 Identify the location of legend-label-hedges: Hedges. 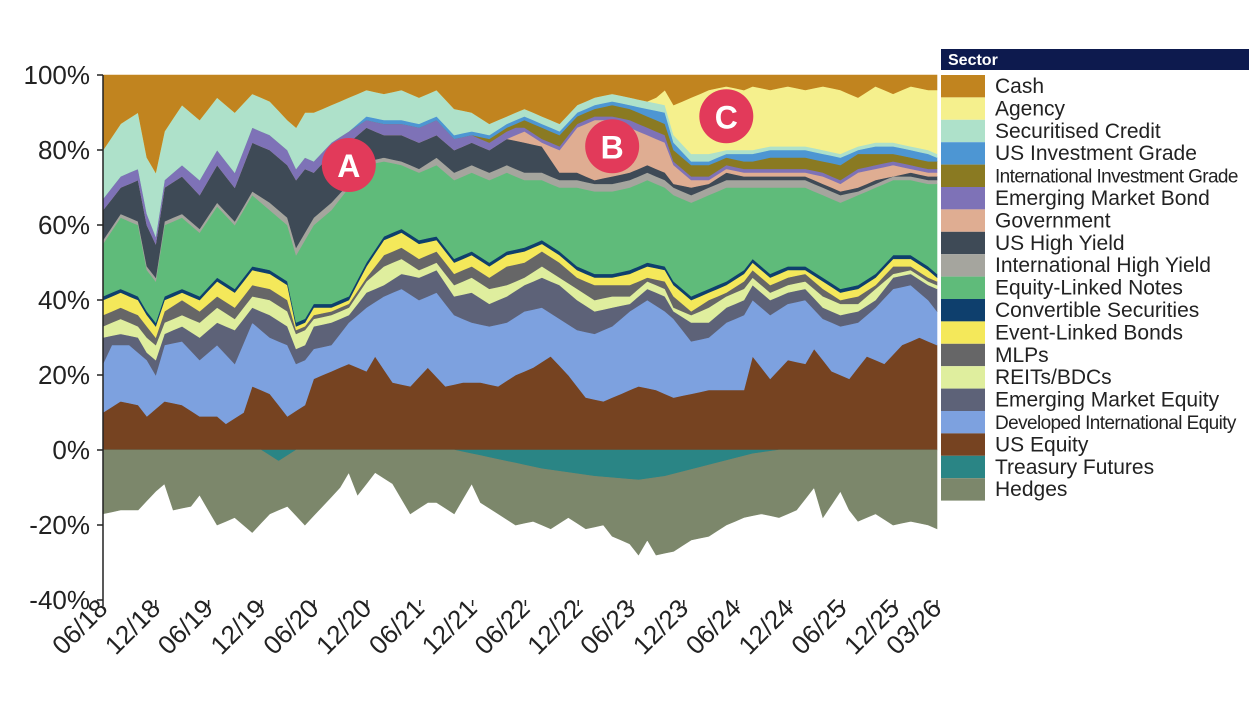
(1031, 489).